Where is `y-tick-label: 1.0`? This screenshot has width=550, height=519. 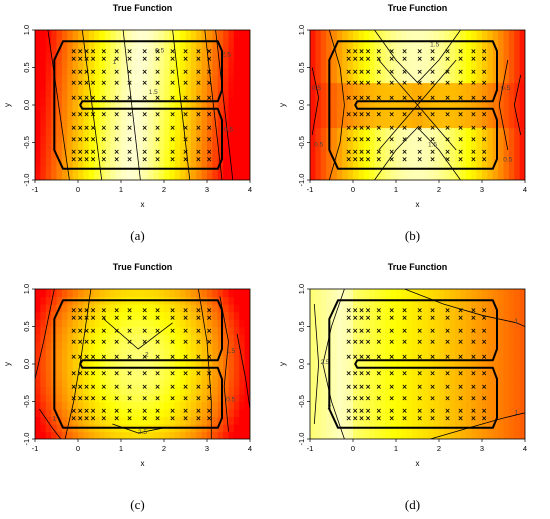
y-tick-label: 1.0 is located at coordinates (26, 289).